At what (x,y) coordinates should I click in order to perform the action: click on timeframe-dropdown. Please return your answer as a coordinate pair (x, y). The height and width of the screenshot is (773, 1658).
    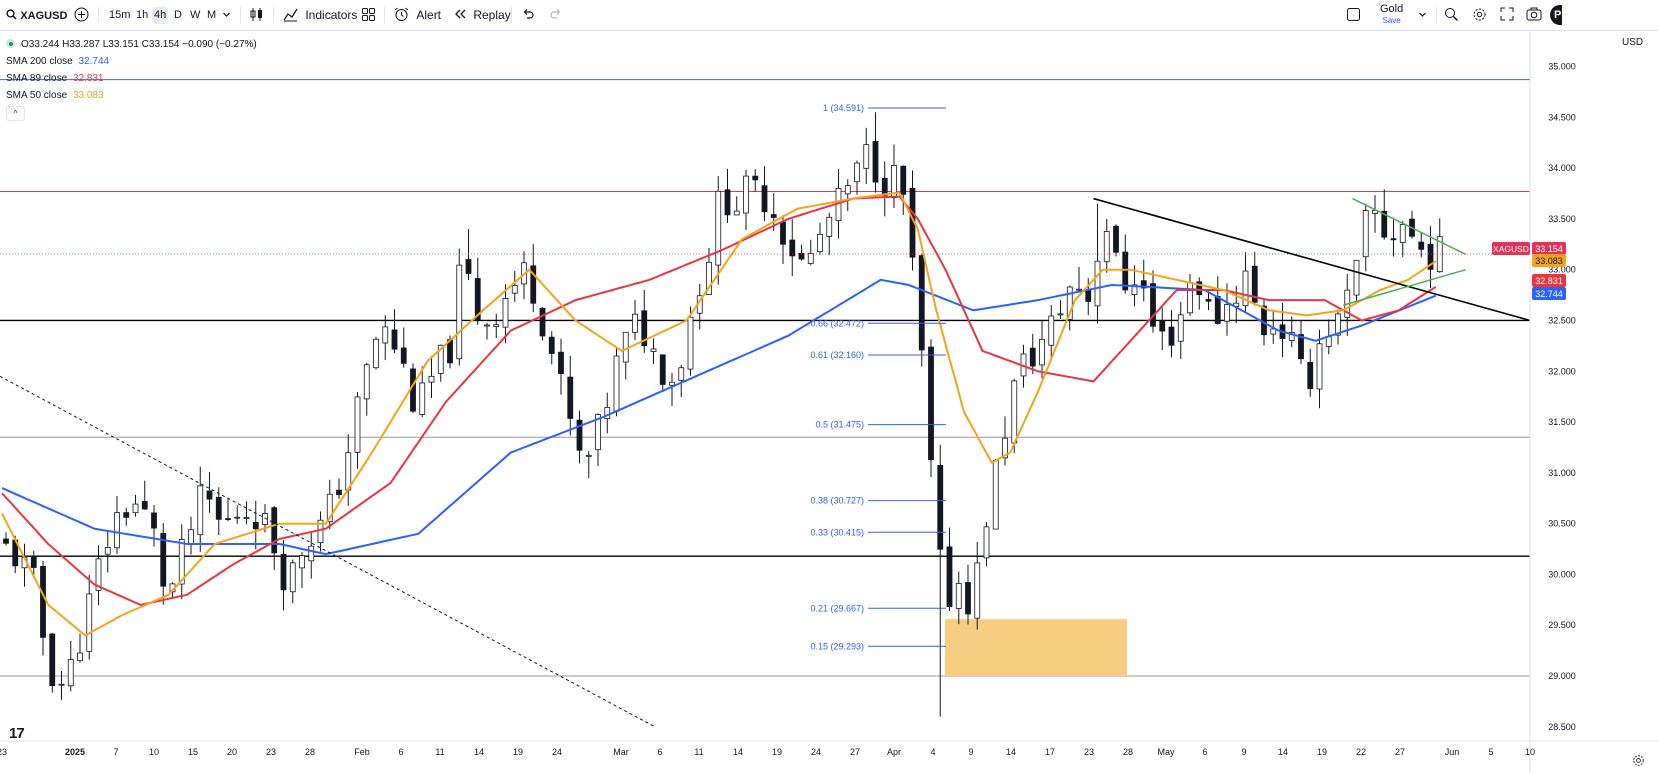
    Looking at the image, I should click on (226, 15).